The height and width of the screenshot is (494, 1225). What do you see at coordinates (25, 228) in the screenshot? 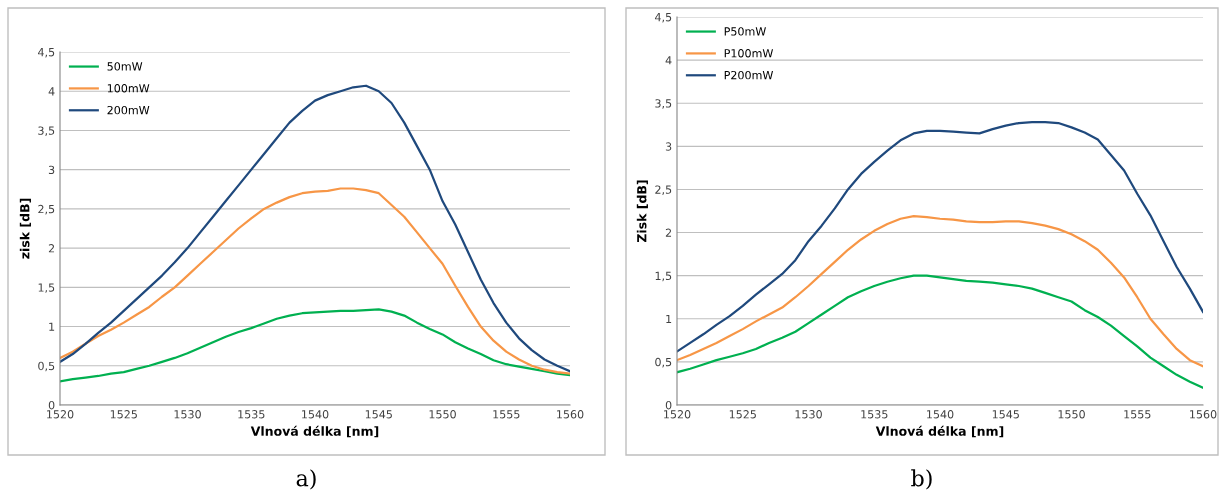
I see `y-axis-title: zisk [dB]` at bounding box center [25, 228].